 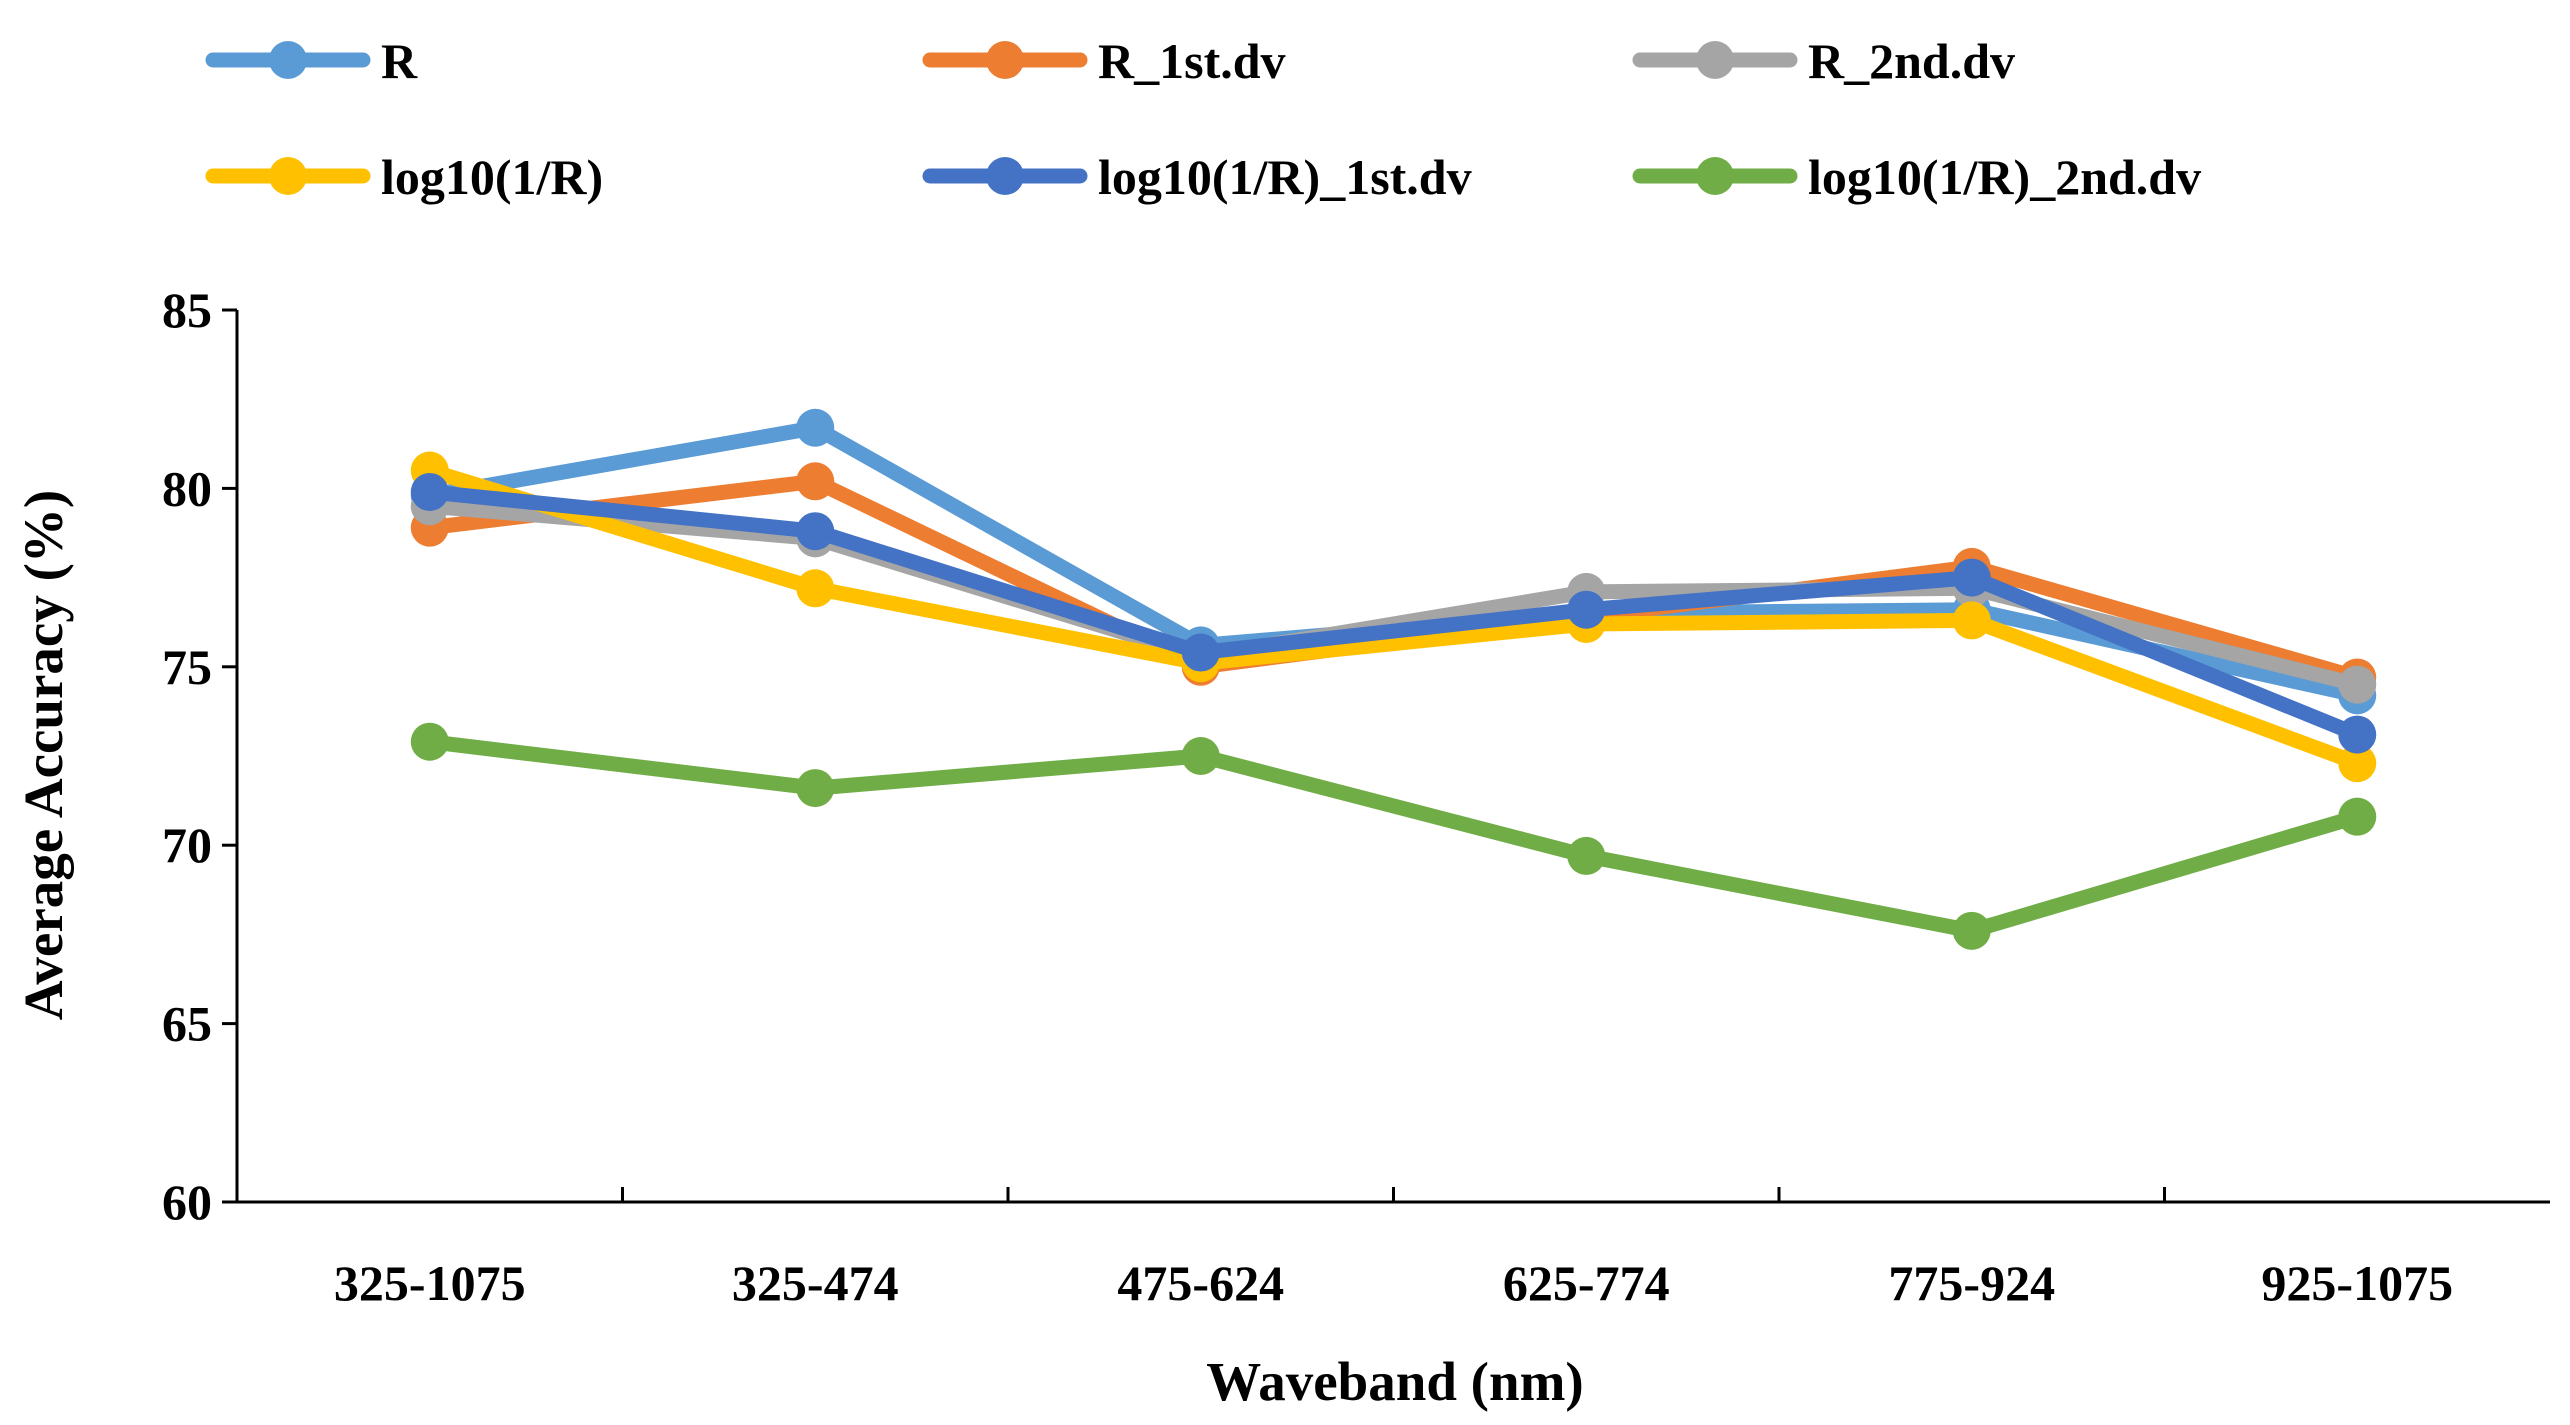 What do you see at coordinates (2357, 1283) in the screenshot?
I see `x-tick-label: 925-1075` at bounding box center [2357, 1283].